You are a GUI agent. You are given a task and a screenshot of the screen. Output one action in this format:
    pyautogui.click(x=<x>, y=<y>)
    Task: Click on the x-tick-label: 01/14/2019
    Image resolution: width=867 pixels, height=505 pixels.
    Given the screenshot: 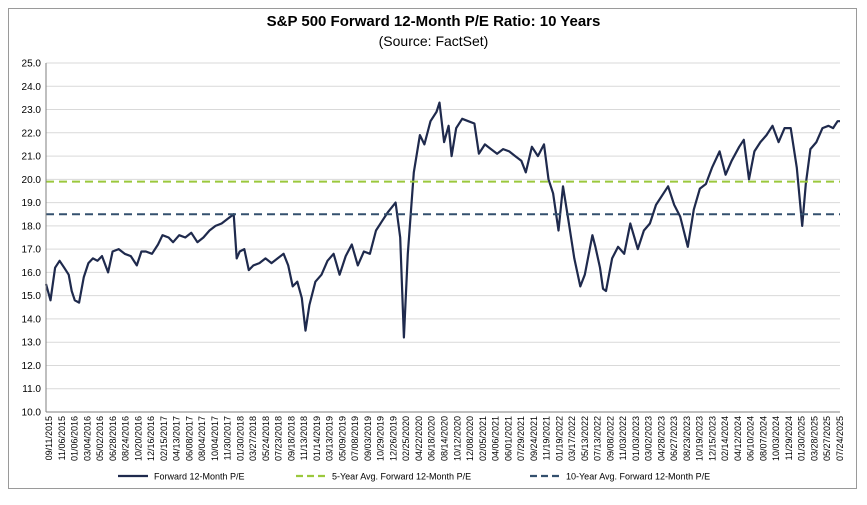 What is the action you would take?
    pyautogui.click(x=317, y=438)
    